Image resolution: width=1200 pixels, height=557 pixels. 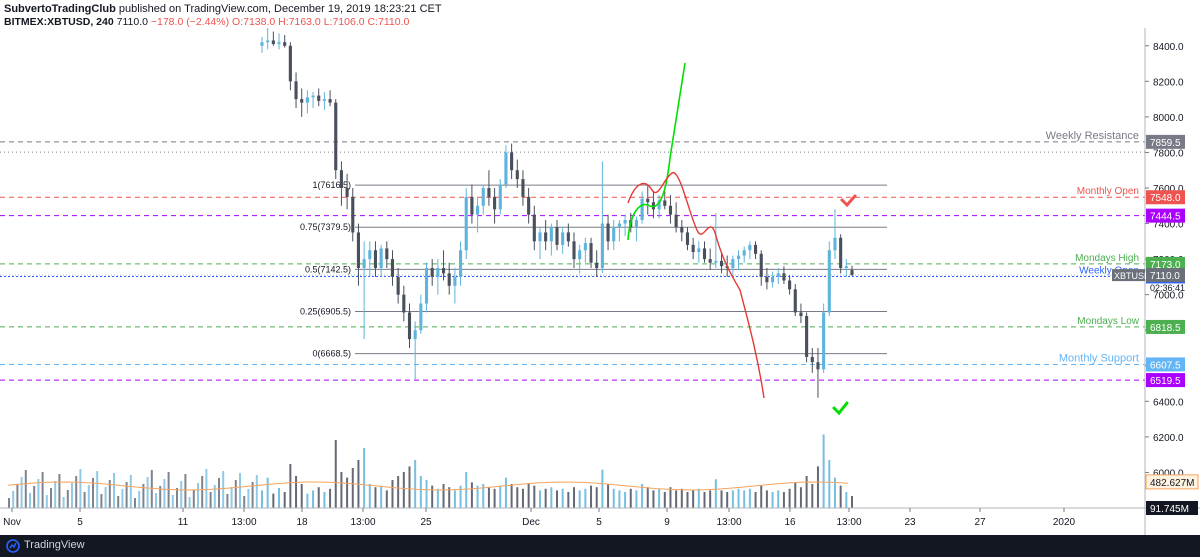 What do you see at coordinates (428, 486) in the screenshot?
I see `volume-ma-line` at bounding box center [428, 486].